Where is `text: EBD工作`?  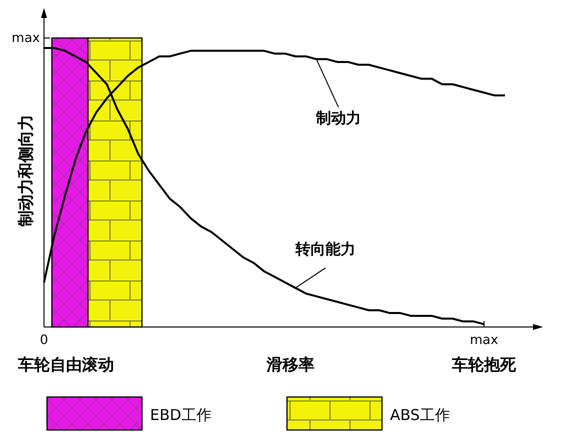 text: EBD工作 is located at coordinates (181, 415).